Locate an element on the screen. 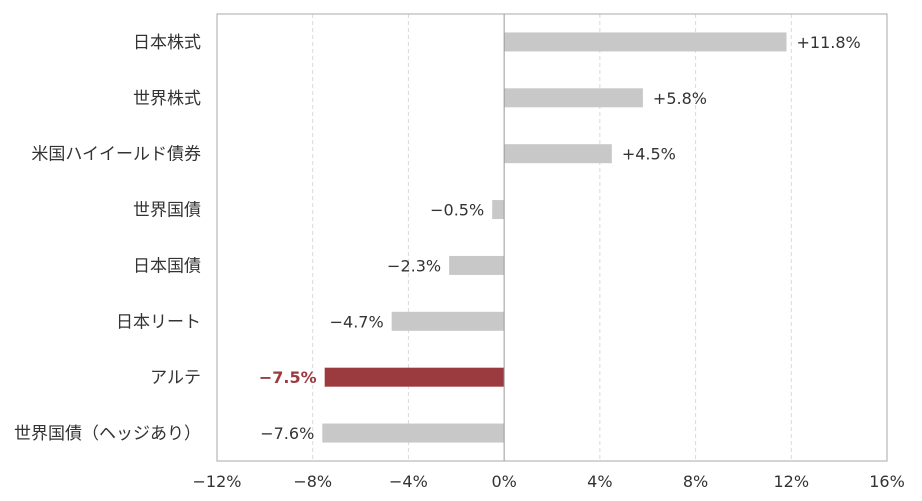  value-label: +11.8% is located at coordinates (829, 42).